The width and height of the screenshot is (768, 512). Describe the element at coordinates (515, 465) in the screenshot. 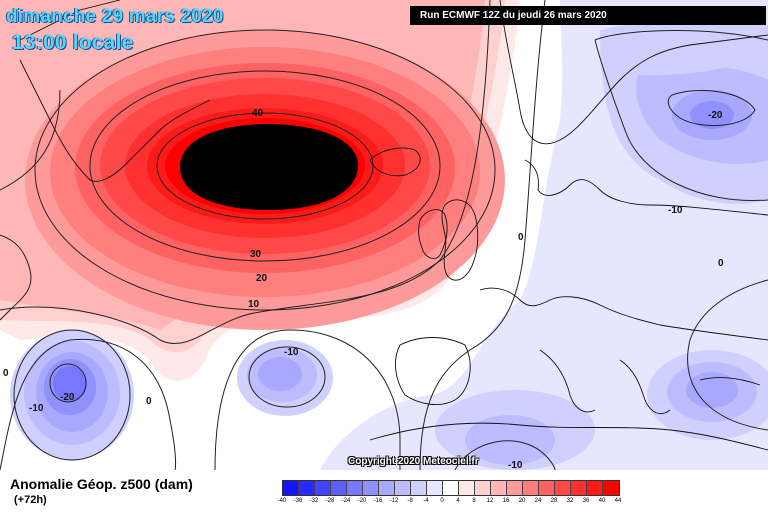

I see `contour-label-neg10-sahara: -10` at that location.